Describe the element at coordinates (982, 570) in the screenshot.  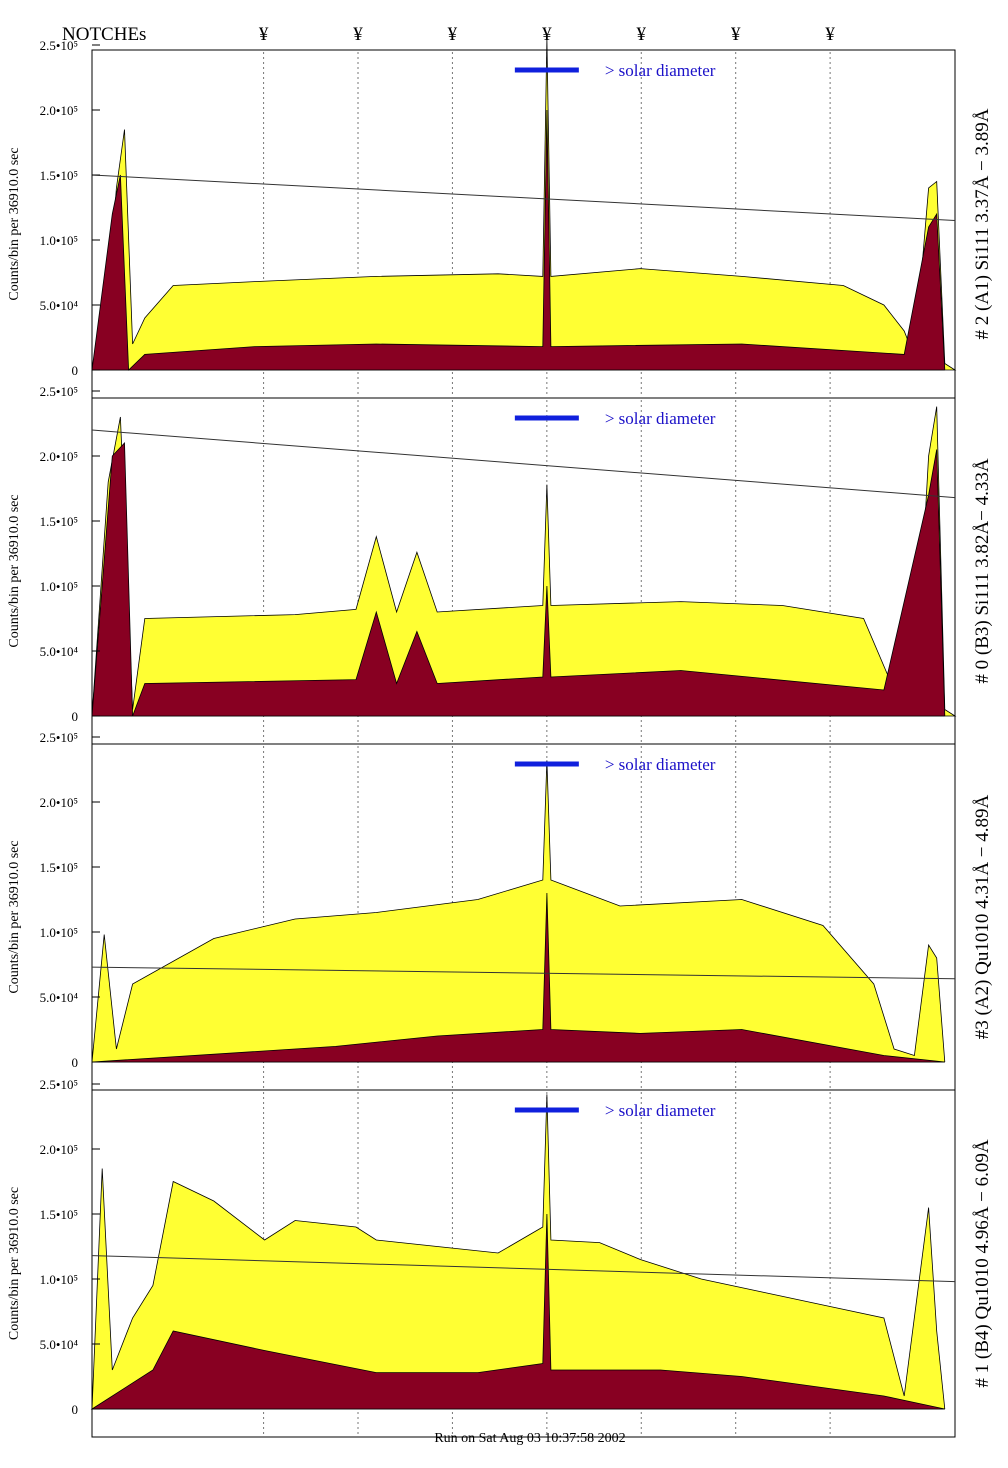
I see `panel-label: # 0 (B3) Si111 3.82Å− 4.33Å` at that location.